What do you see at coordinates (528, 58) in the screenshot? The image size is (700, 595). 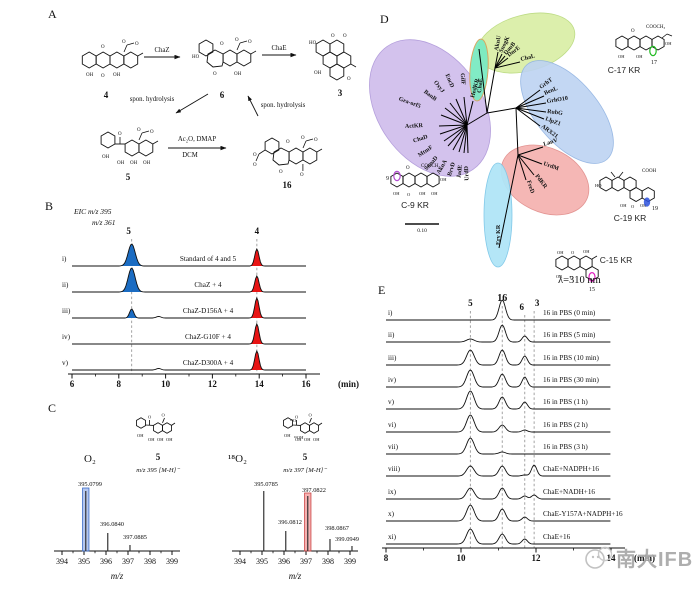 I see `gene-chal: ChaL` at bounding box center [528, 58].